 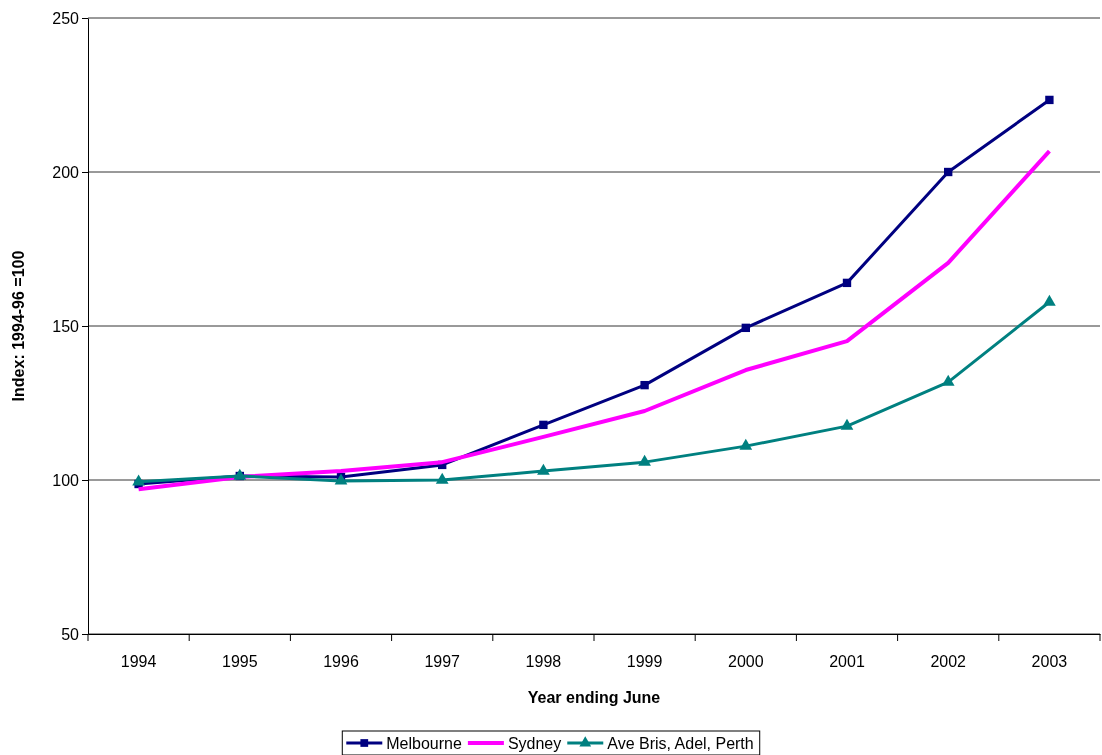 What do you see at coordinates (424, 743) in the screenshot?
I see `legend-label: Melbourne` at bounding box center [424, 743].